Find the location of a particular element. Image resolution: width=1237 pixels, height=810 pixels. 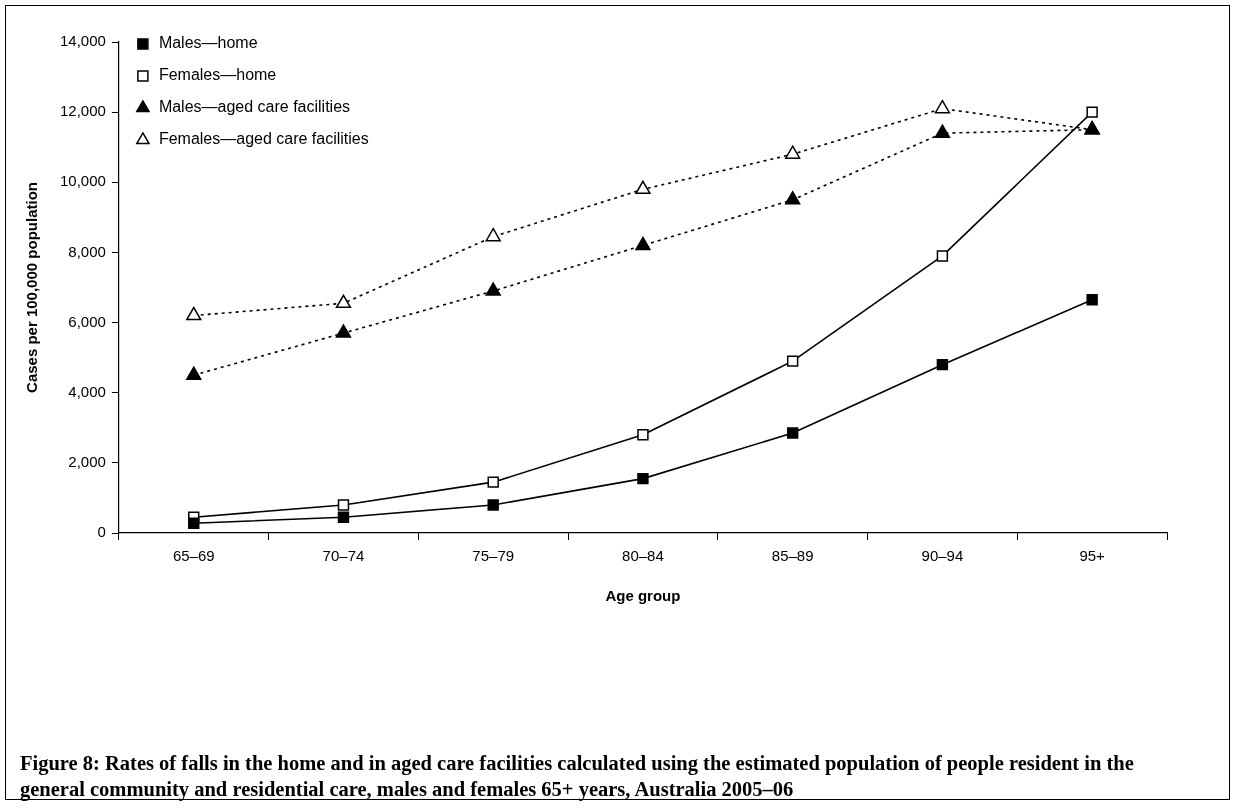

x-tick-label: 80–84 is located at coordinates (643, 556).